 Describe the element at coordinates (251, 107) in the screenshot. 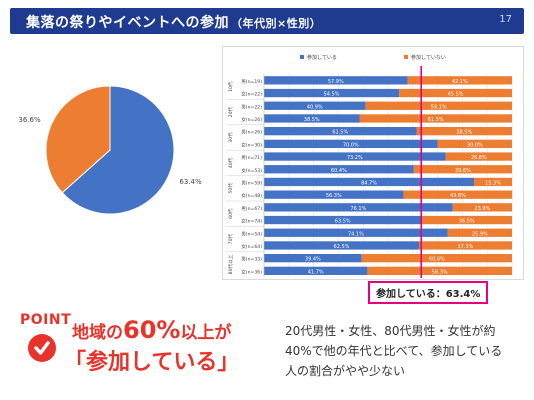

I see `category-label: 男(n=22)` at that location.